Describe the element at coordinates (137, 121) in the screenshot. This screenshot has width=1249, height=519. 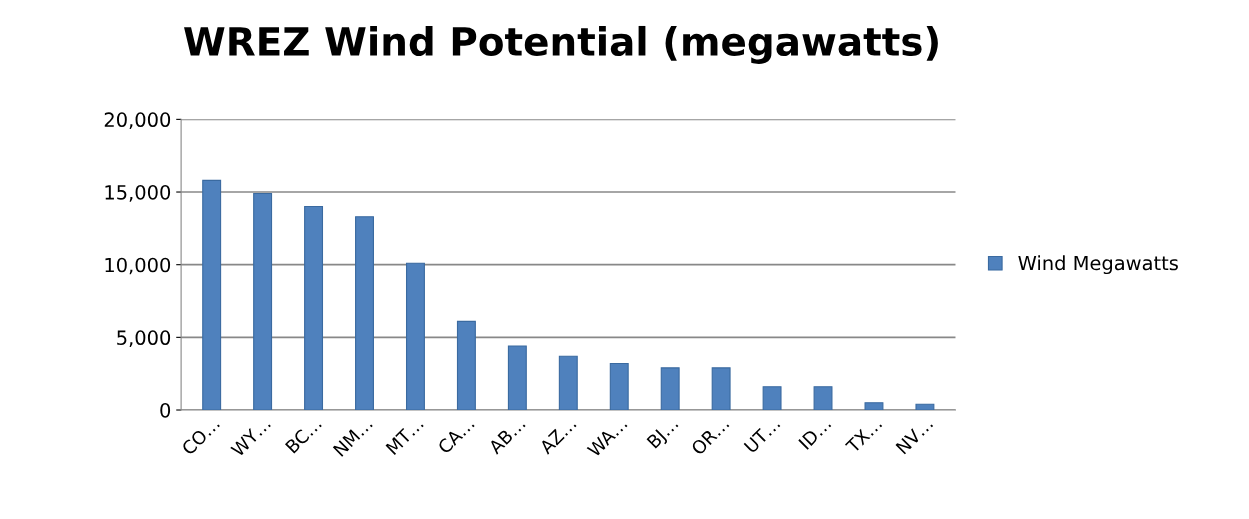
I see `y-tick-label: 20,000` at that location.